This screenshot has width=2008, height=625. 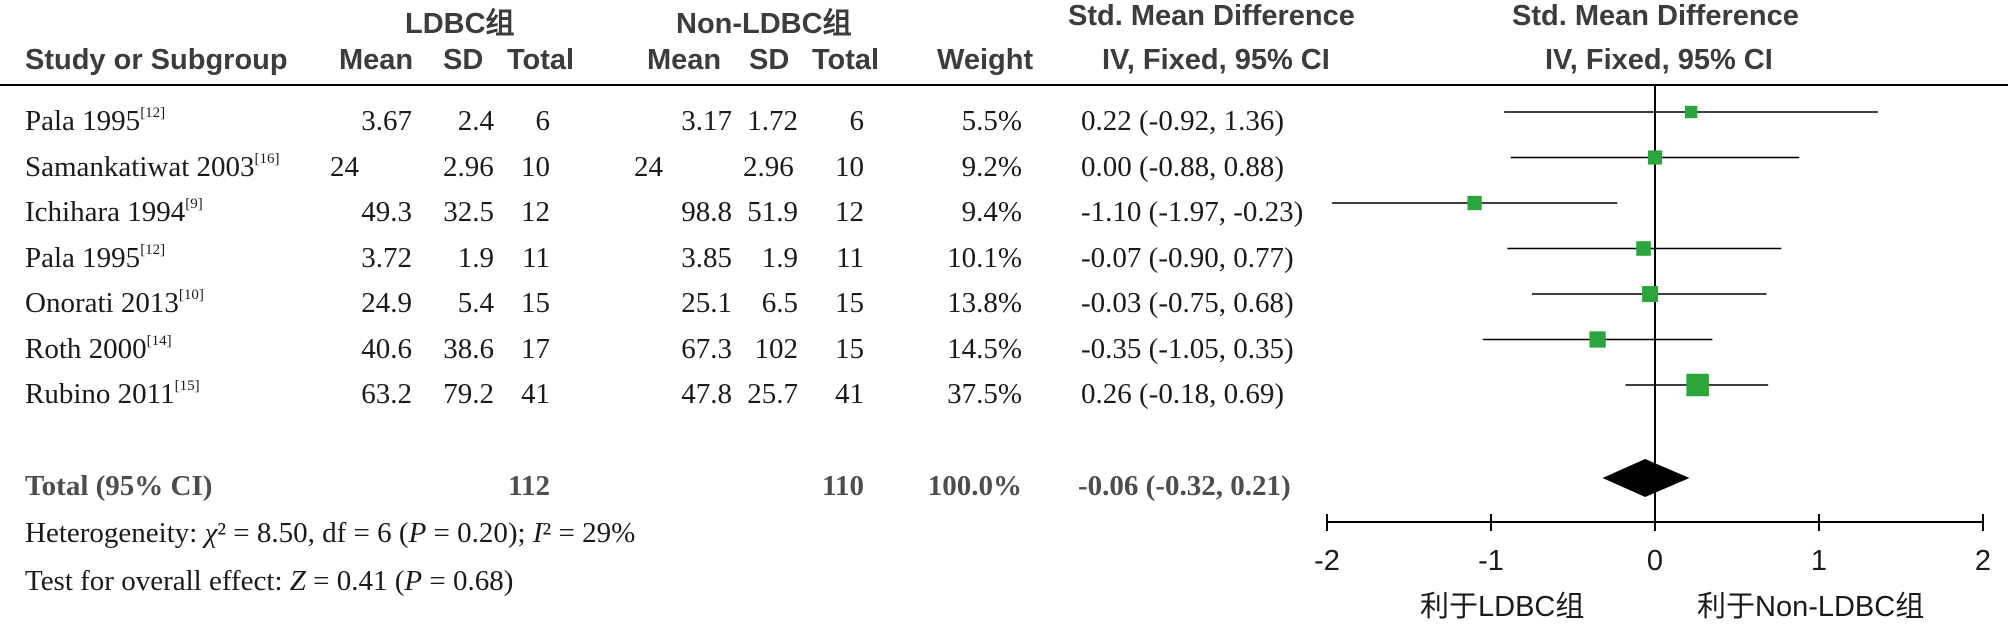 What do you see at coordinates (984, 348) in the screenshot?
I see `row-weight: 14.5%` at bounding box center [984, 348].